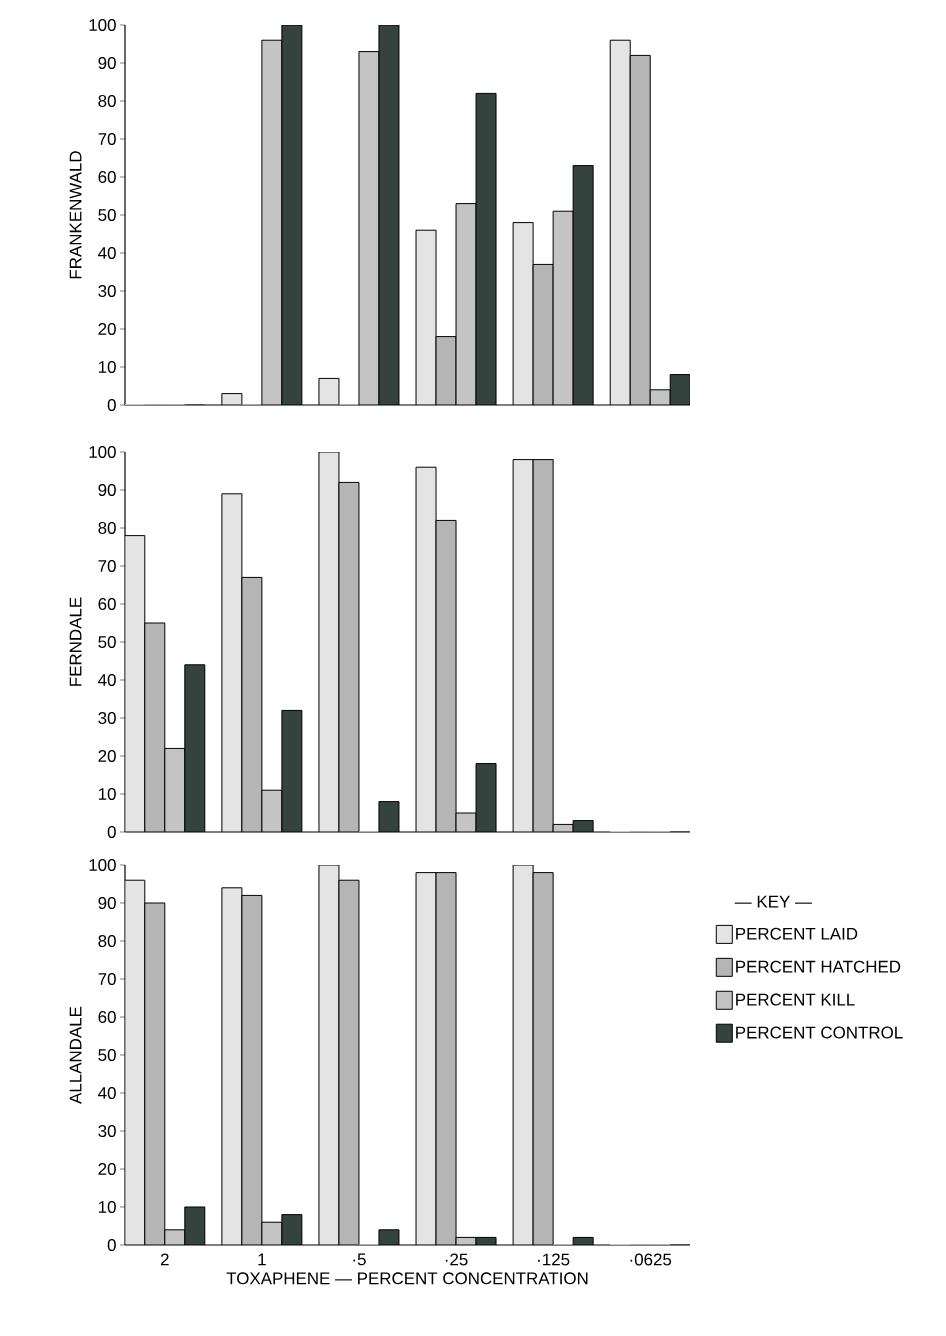  I want to click on x-tick-label: ·0625, so click(651, 1259).